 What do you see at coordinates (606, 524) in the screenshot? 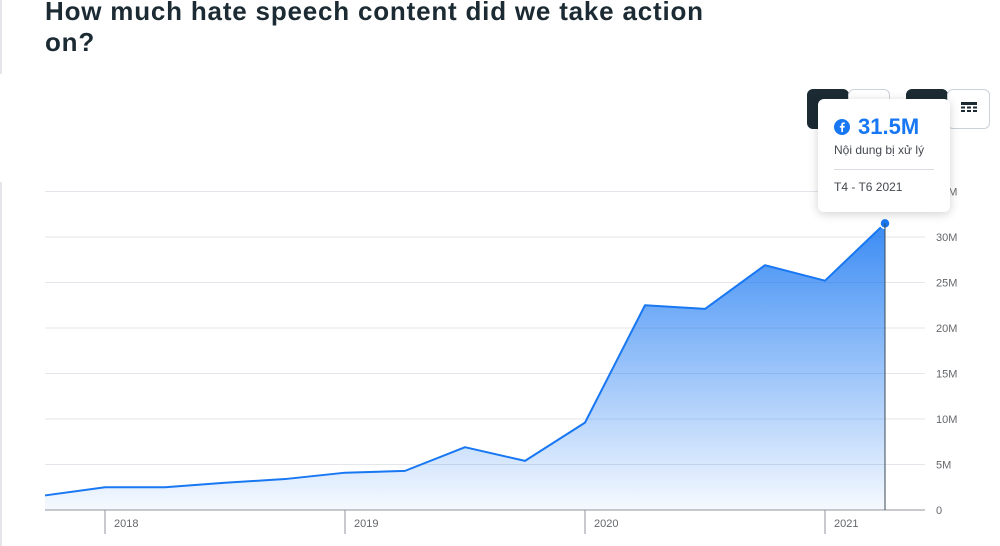
I see `x-tick-label: 2020` at bounding box center [606, 524].